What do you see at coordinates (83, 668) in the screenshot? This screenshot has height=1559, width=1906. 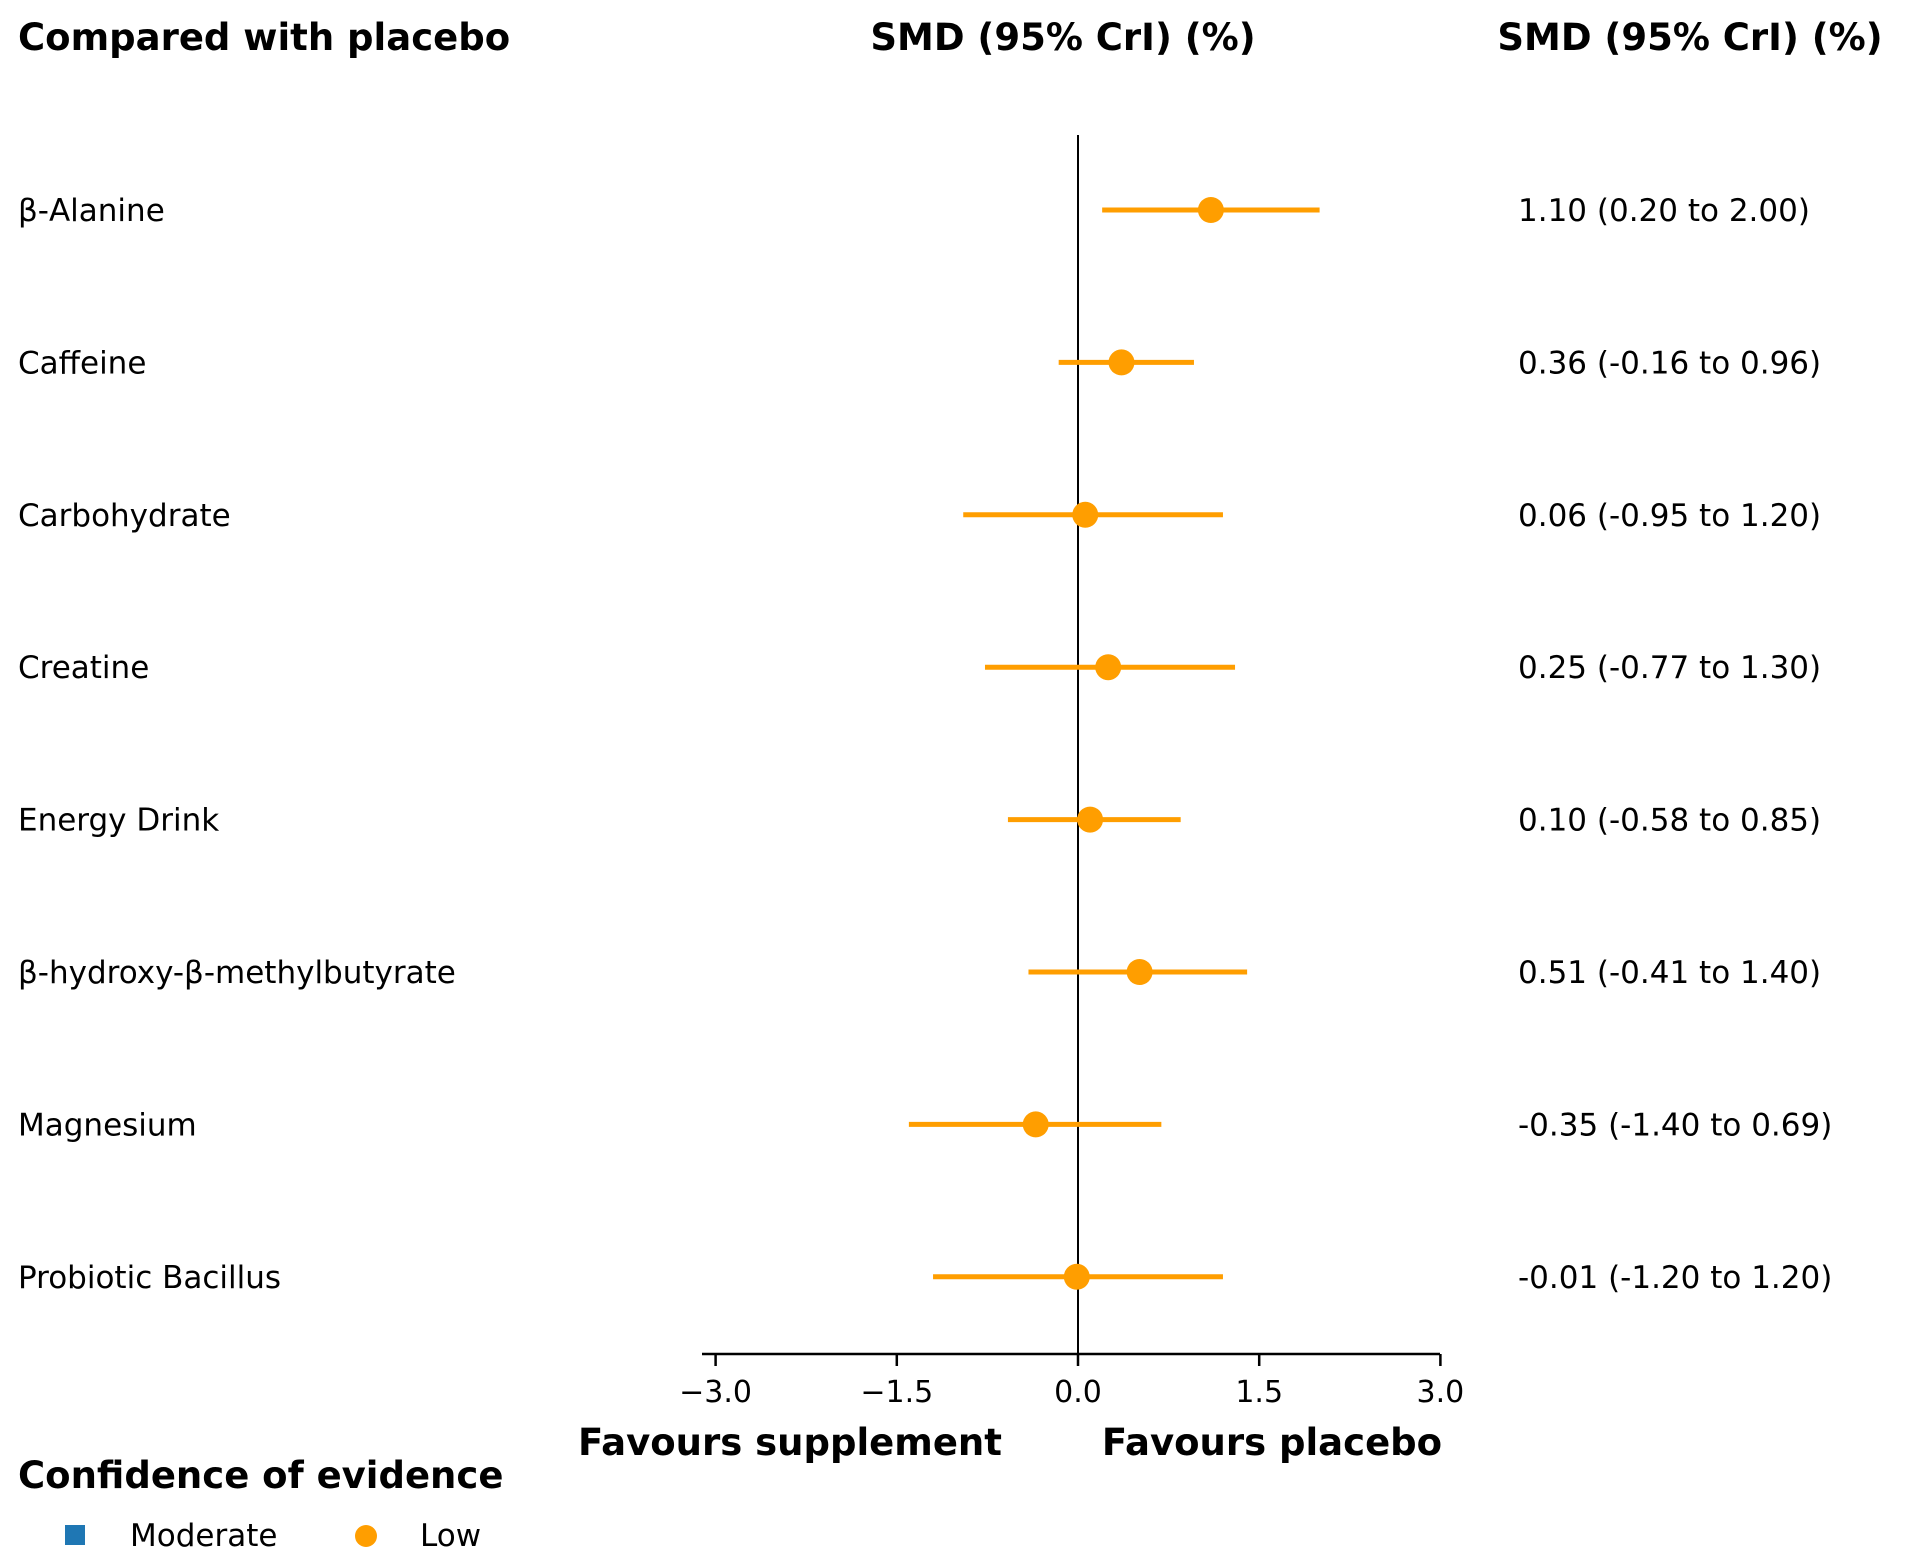 I see `row-label: Creatine` at bounding box center [83, 668].